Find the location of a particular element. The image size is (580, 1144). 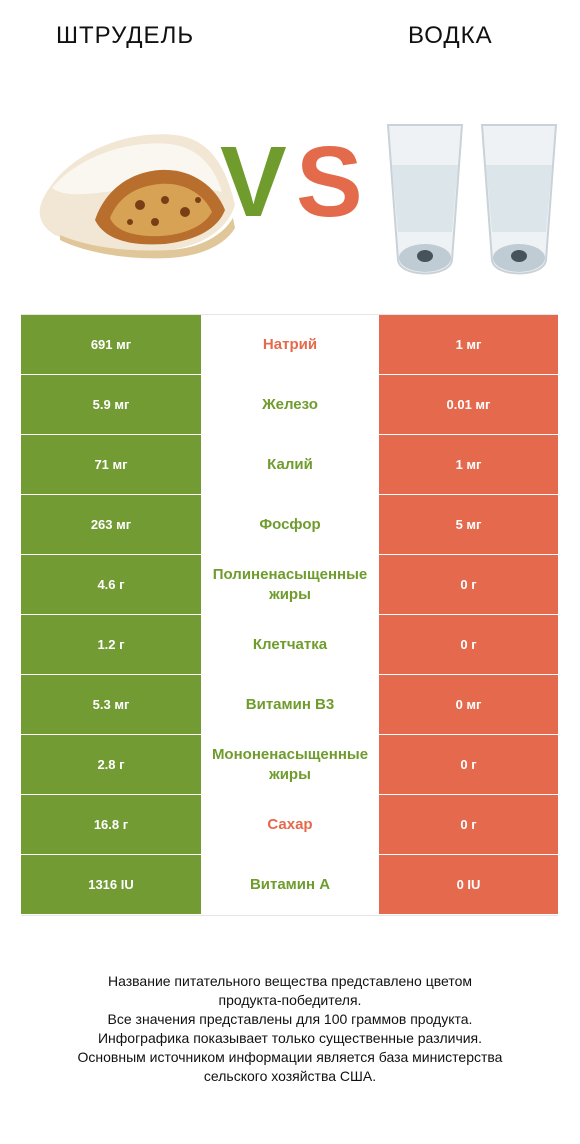

table-row: 5.3 мг Витамин B3 0 мг is located at coordinates (289, 705).